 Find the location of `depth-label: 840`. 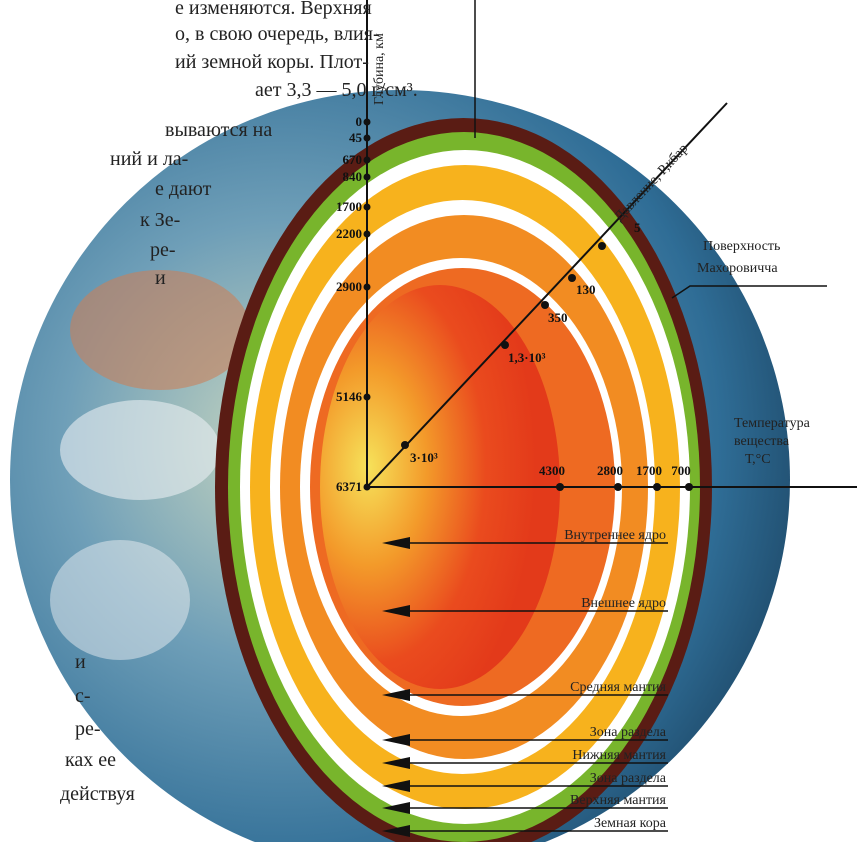

depth-label: 840 is located at coordinates (353, 176).